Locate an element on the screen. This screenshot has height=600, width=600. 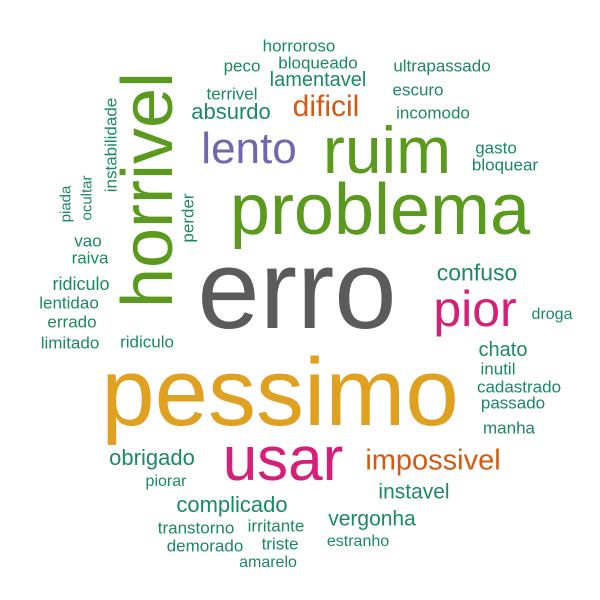
word-terrivel: terrivel is located at coordinates (232, 94).